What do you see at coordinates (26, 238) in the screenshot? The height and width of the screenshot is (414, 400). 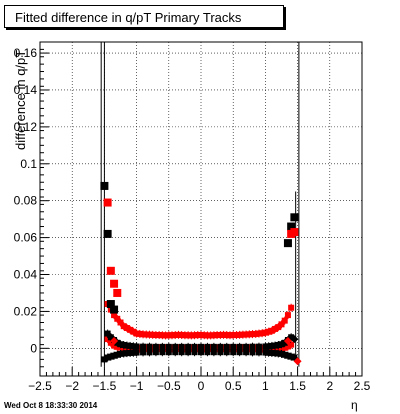 I see `y-tick-label: 0.06` at bounding box center [26, 238].